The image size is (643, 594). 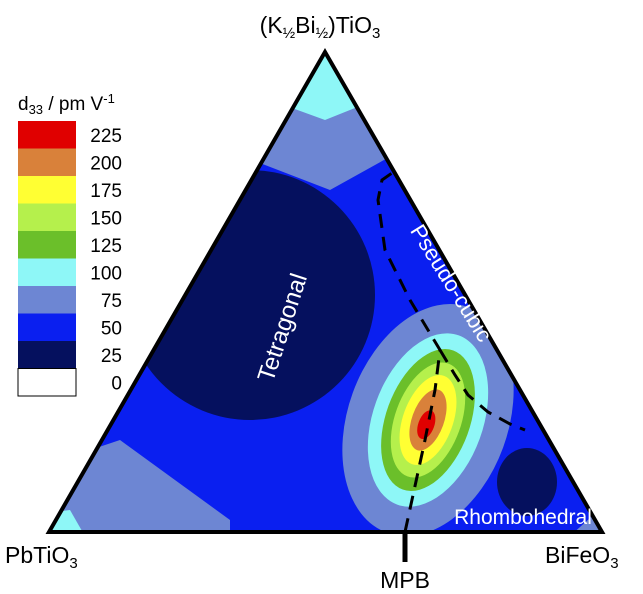 What do you see at coordinates (527, 482) in the screenshot?
I see `rhombohedral-dark-region` at bounding box center [527, 482].